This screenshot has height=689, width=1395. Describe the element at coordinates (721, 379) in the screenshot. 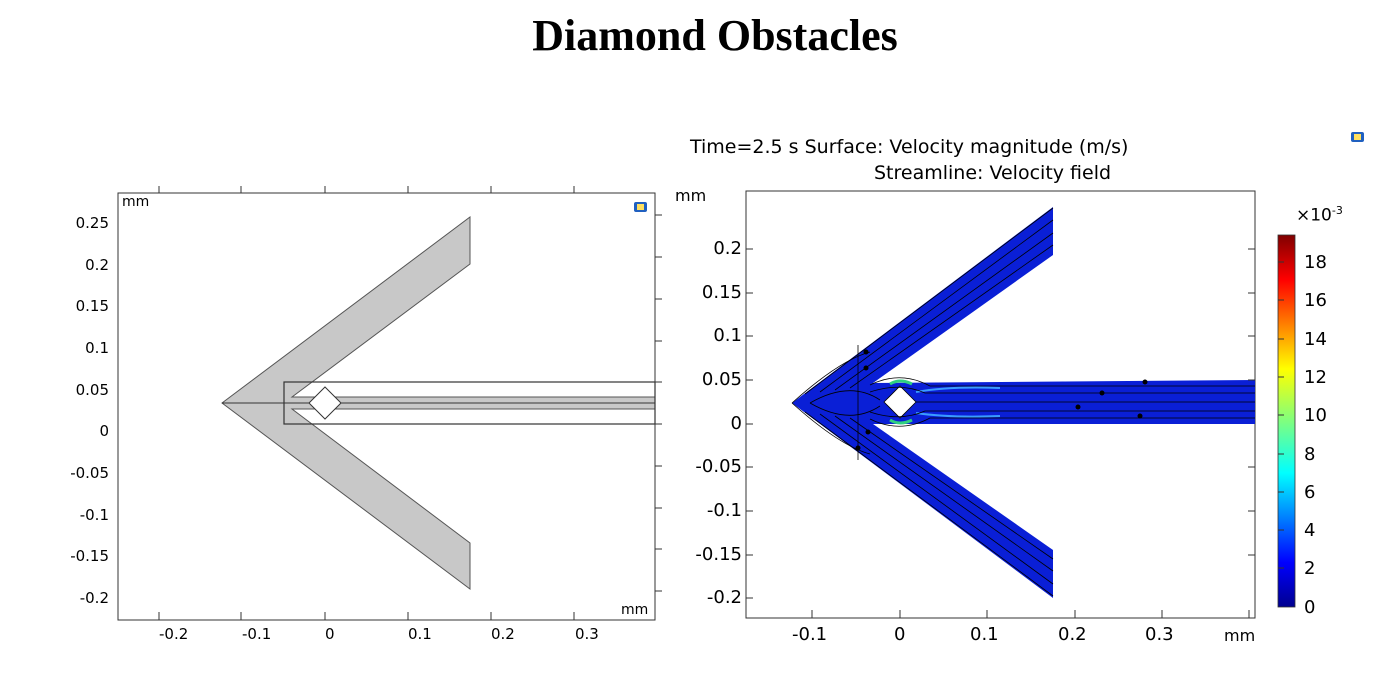

I see `right-y-tick: 0.05` at that location.